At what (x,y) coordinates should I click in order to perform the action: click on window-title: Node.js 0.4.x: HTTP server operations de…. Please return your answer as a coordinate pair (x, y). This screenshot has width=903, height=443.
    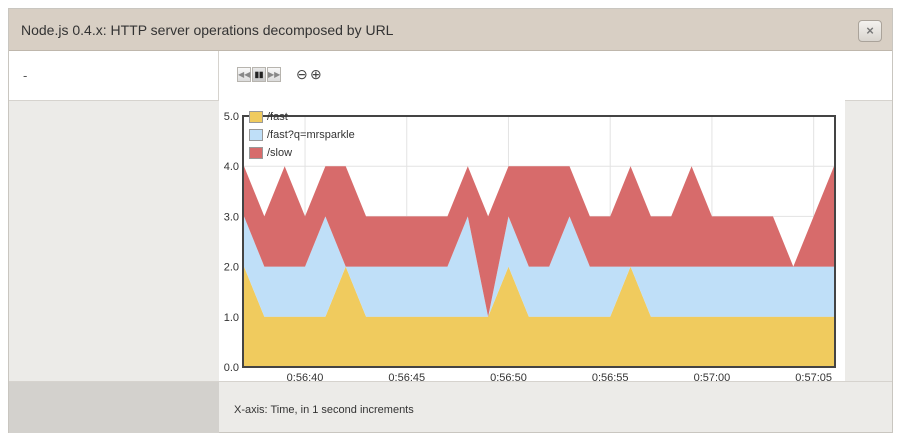
    Looking at the image, I should click on (207, 30).